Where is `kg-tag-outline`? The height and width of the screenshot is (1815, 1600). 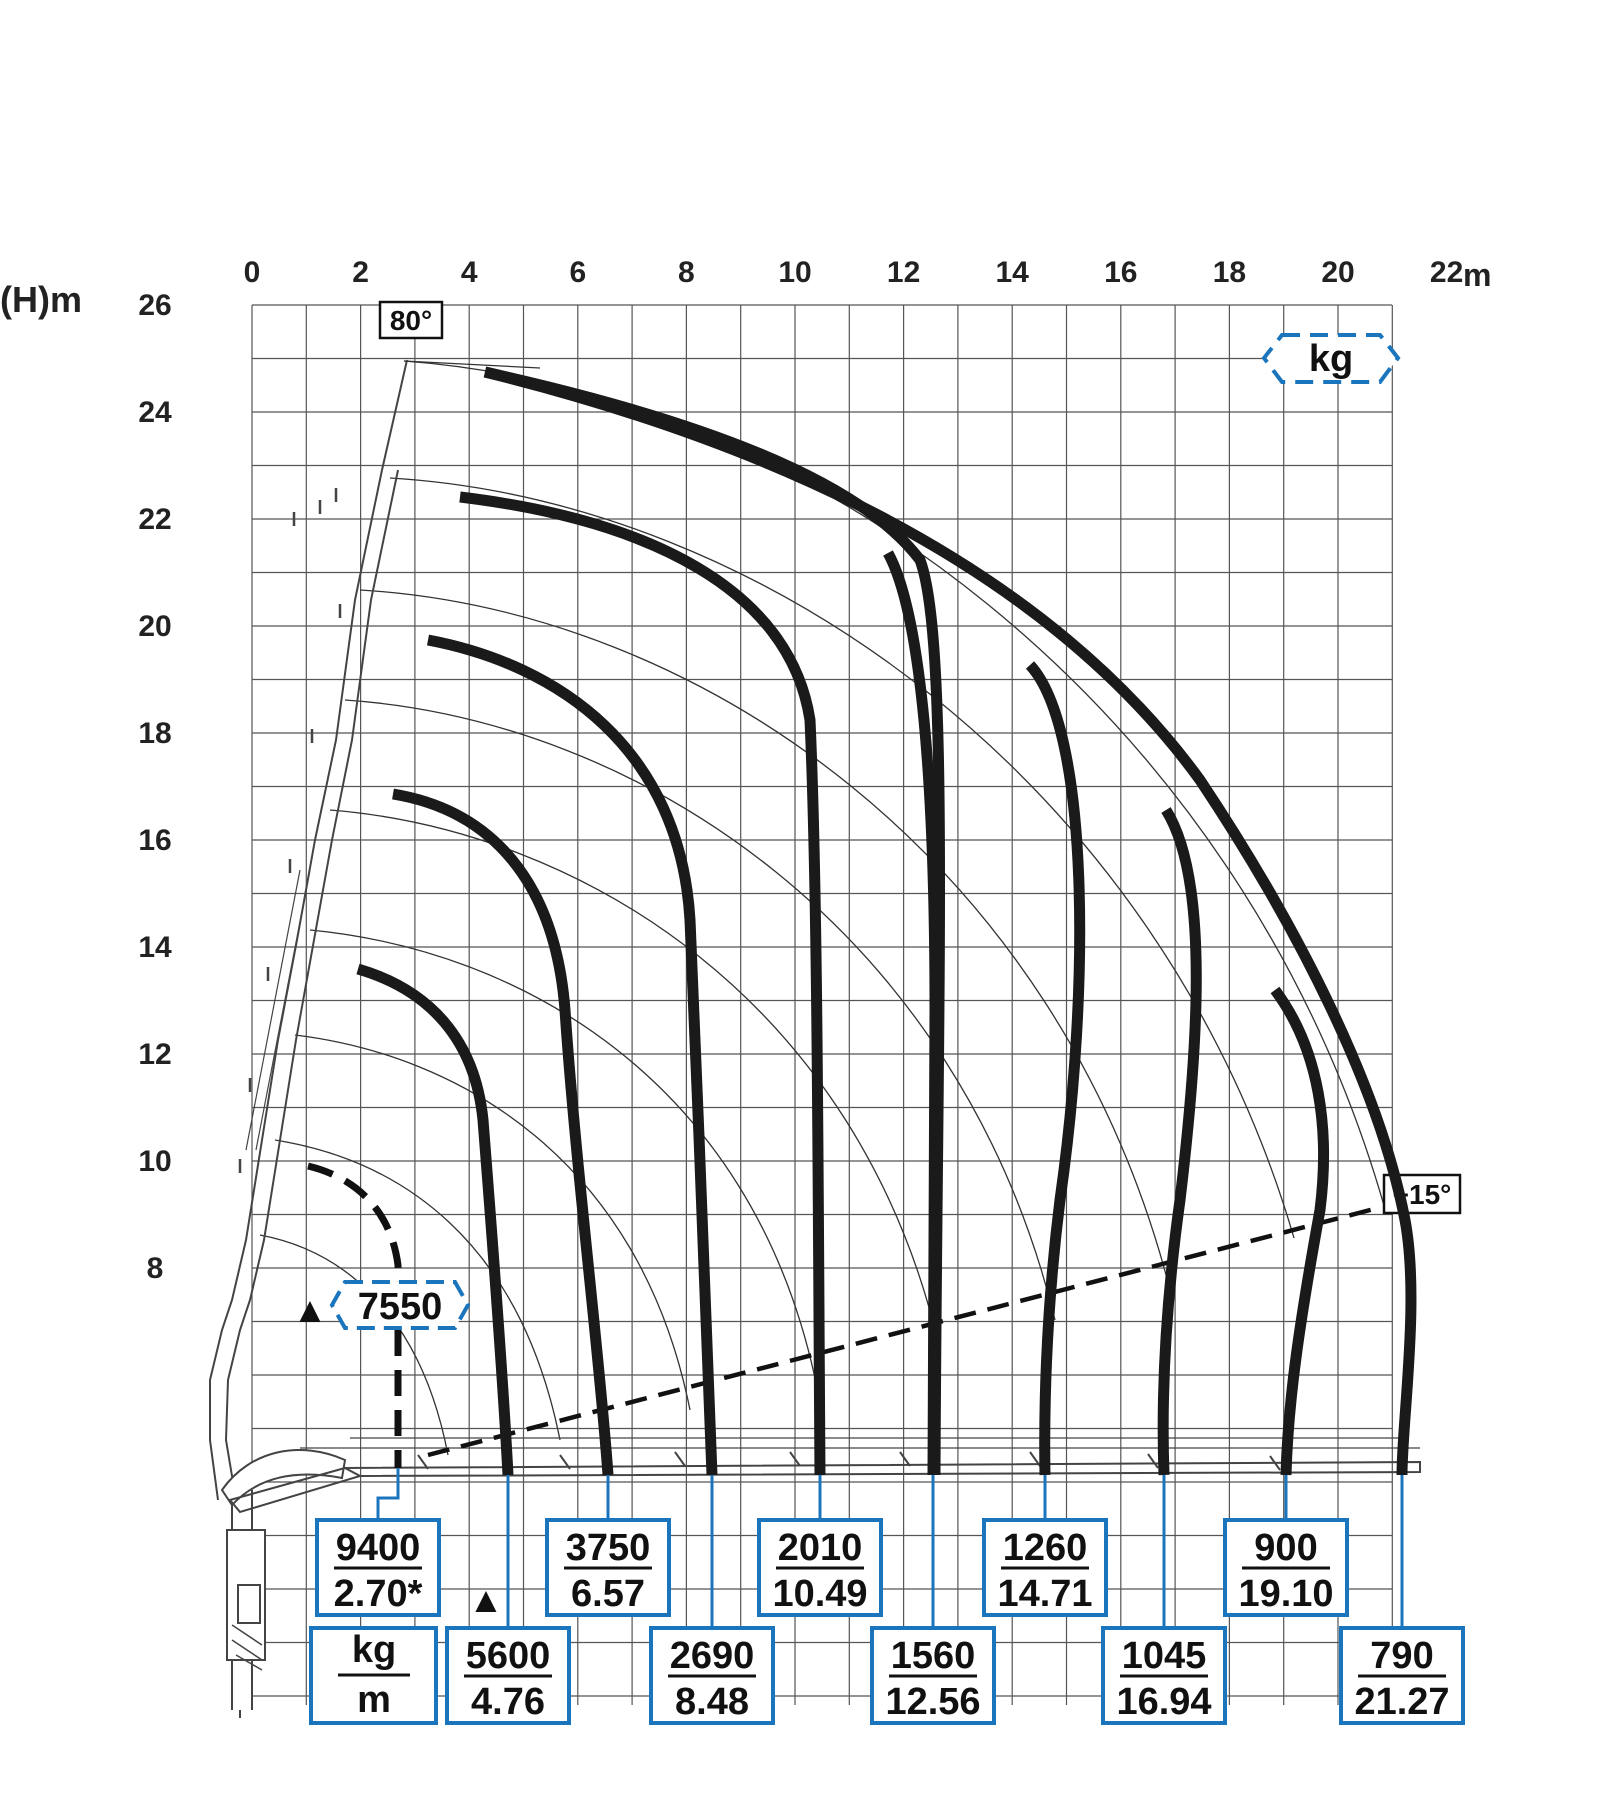 kg-tag-outline is located at coordinates (1331, 358).